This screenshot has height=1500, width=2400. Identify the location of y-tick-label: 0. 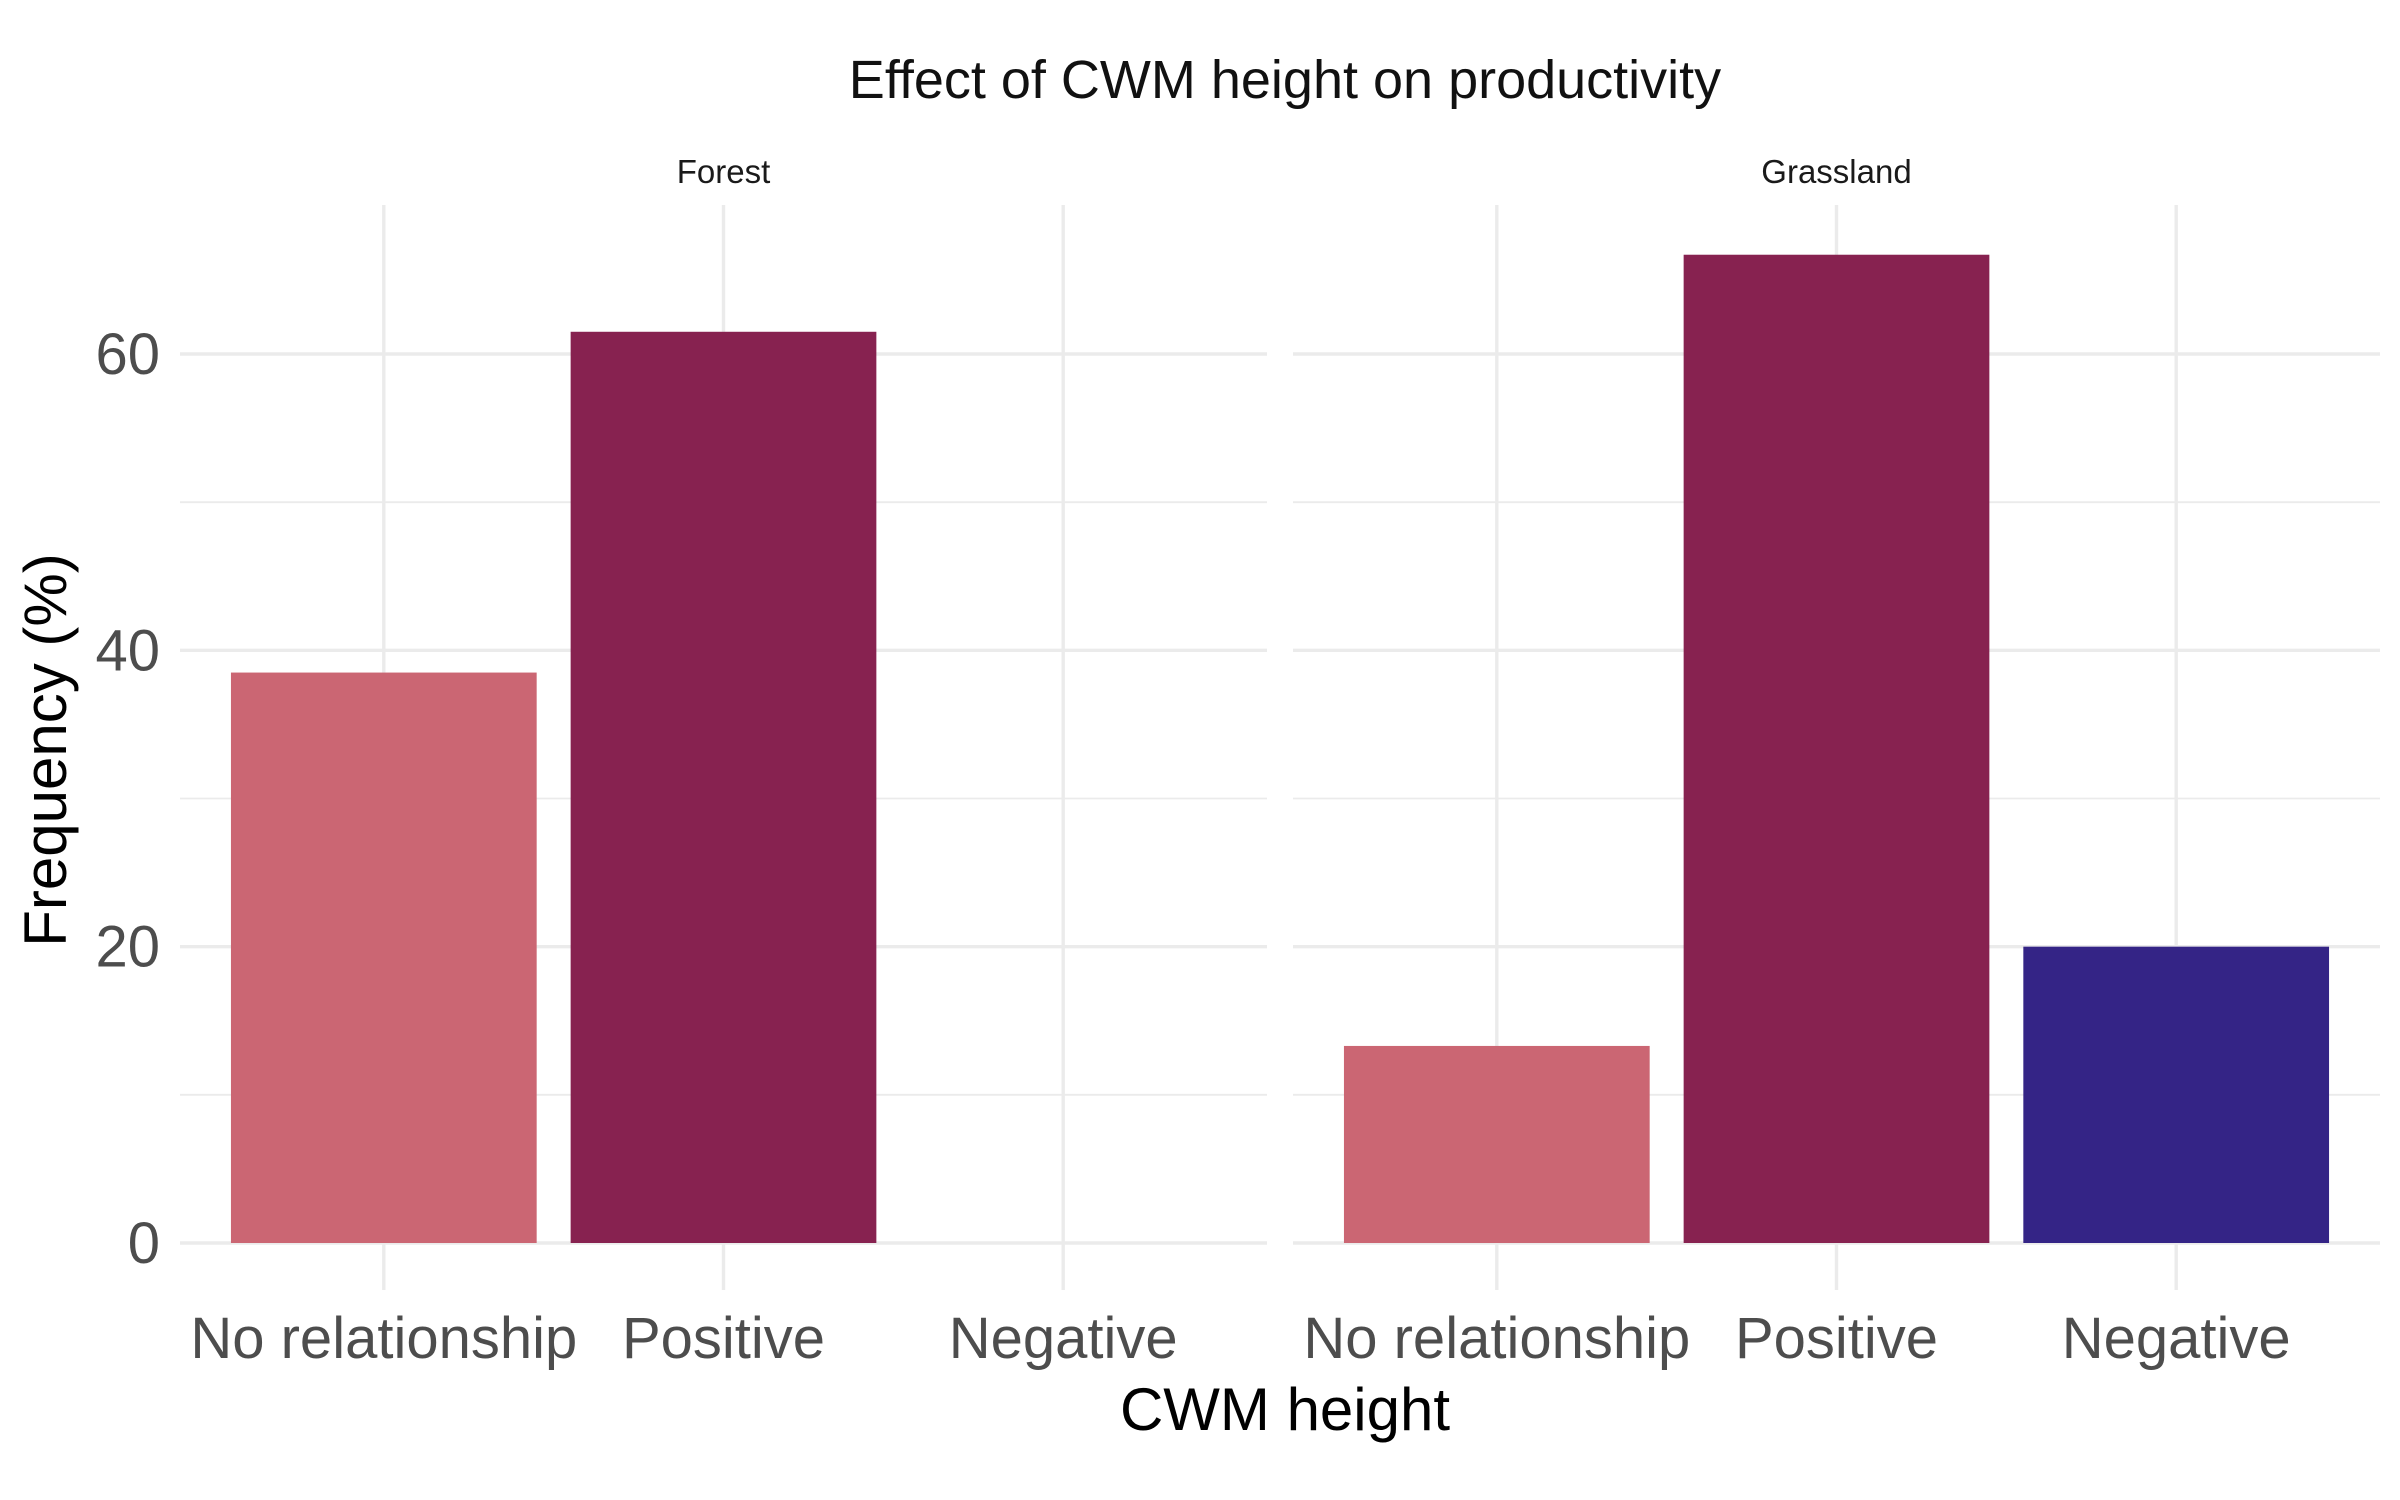
(144, 1243).